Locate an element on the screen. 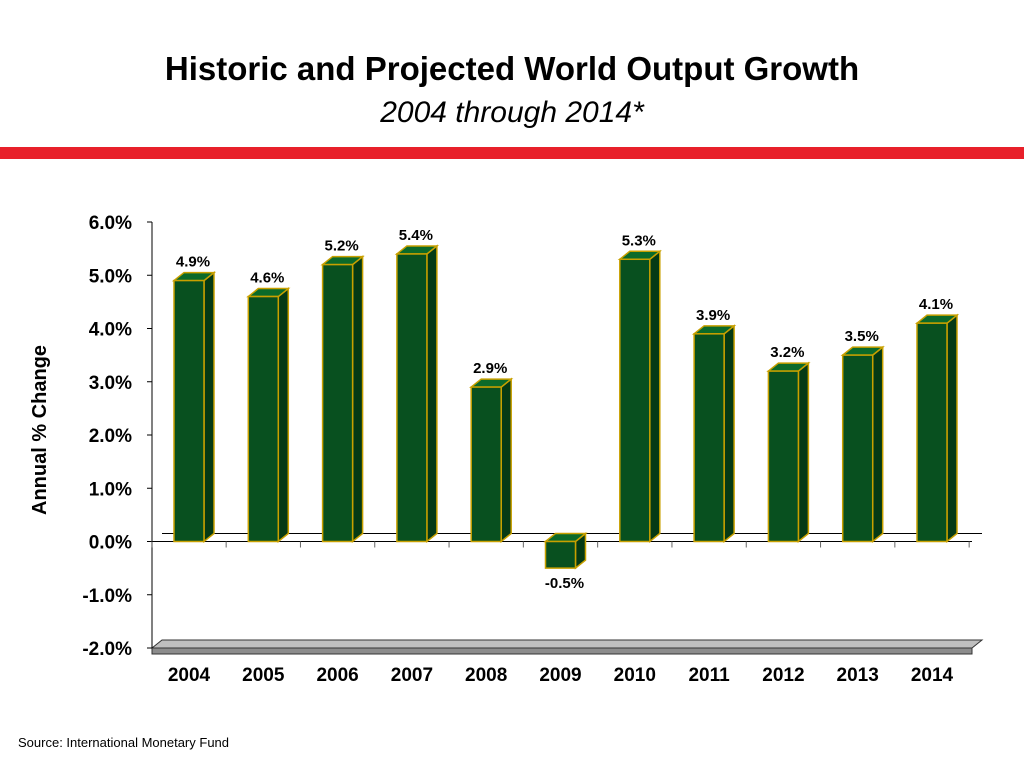  x-tick-label: 2007 is located at coordinates (412, 675).